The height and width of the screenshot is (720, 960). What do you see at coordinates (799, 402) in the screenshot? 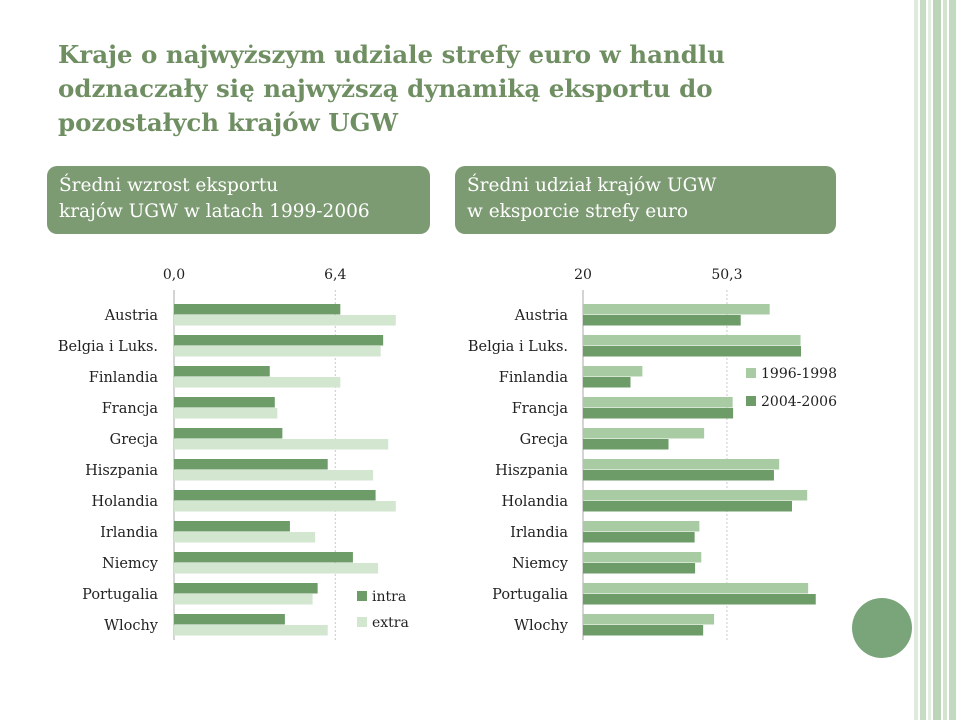
I see `legend-label: 2004-2006` at bounding box center [799, 402].